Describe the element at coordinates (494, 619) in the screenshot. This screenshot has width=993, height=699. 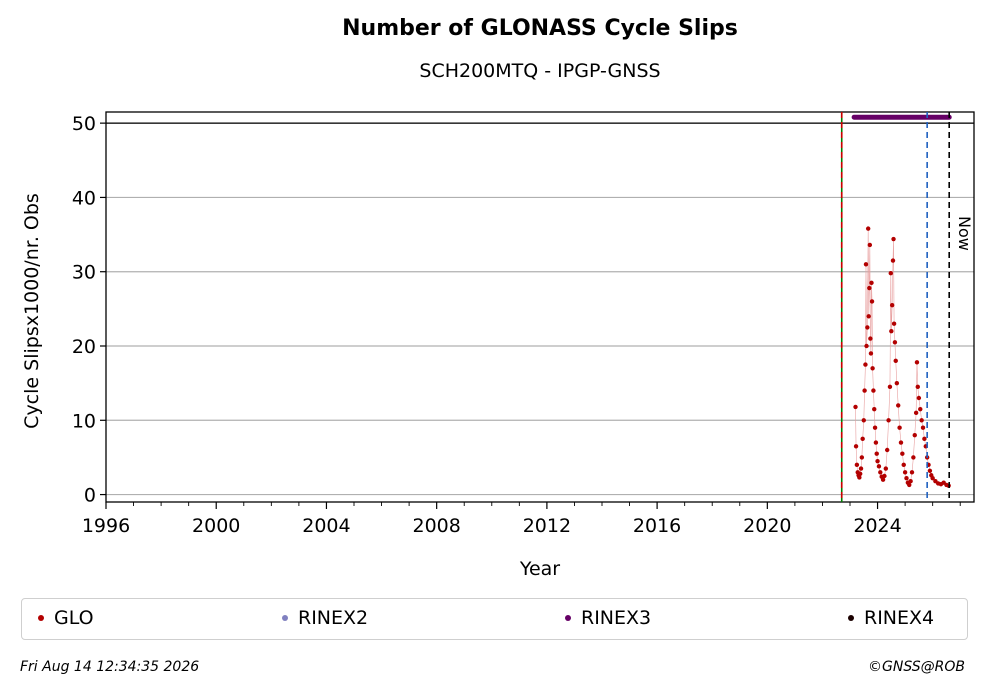
I see `legend: GLO RINEX2 RINEX3 RINEX4` at that location.